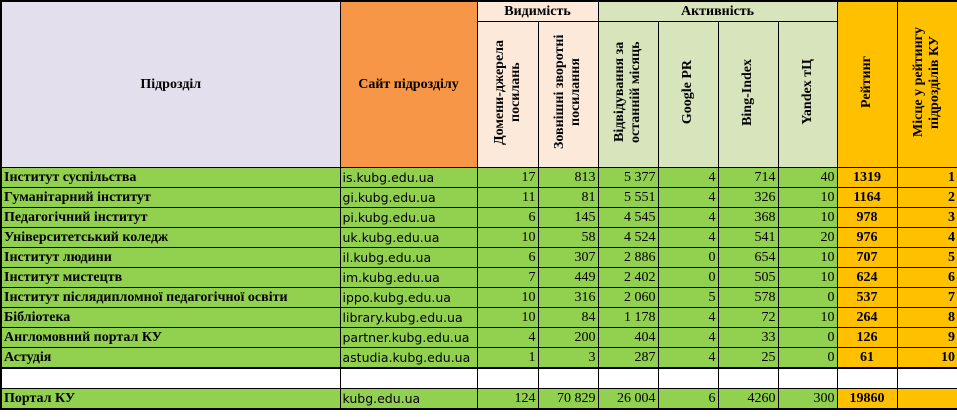 This screenshot has height=419, width=957. I want to click on header-bing-index: Bing-Index, so click(748, 94).